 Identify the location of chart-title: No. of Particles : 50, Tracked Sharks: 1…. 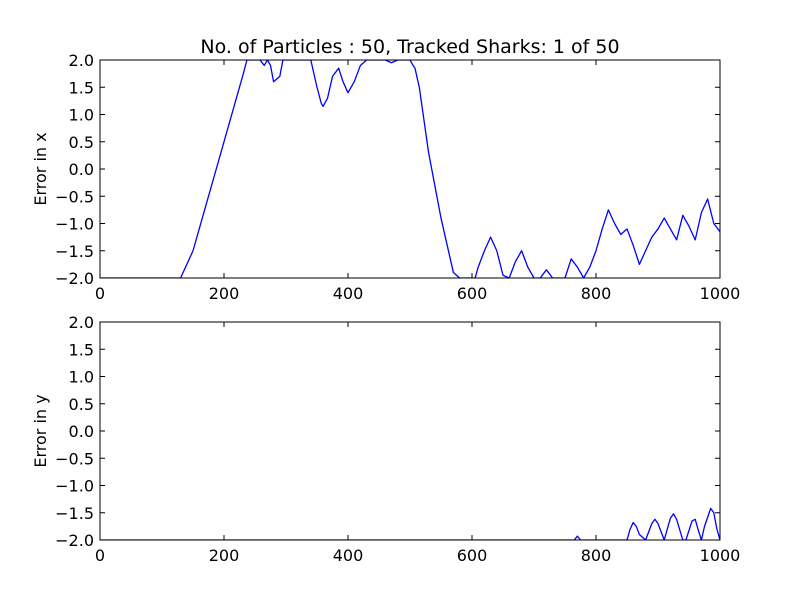
(409, 47).